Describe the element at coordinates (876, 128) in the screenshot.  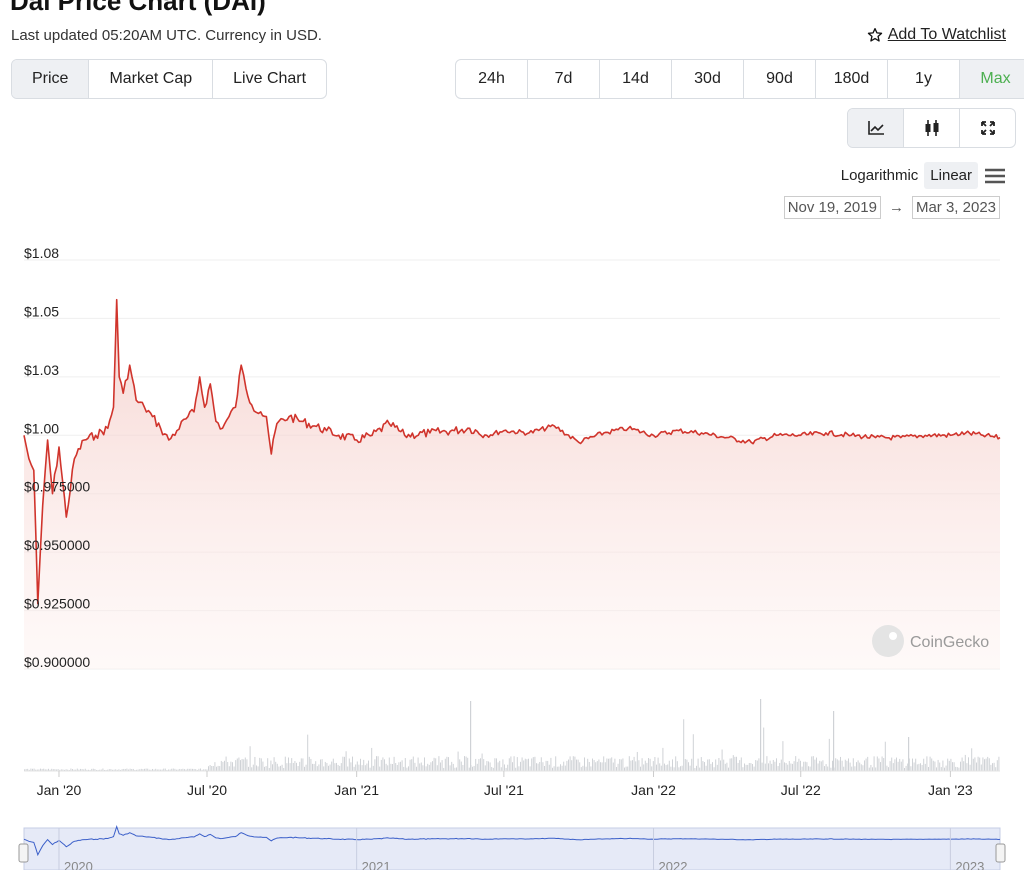
I see `line-chart-button` at that location.